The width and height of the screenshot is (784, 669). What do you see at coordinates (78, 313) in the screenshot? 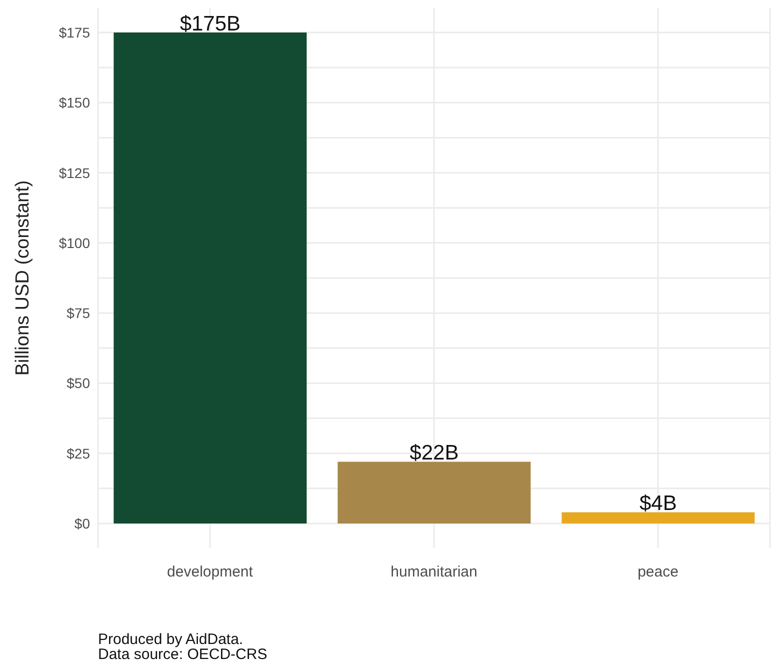
I see `y-tick-label: $75` at bounding box center [78, 313].